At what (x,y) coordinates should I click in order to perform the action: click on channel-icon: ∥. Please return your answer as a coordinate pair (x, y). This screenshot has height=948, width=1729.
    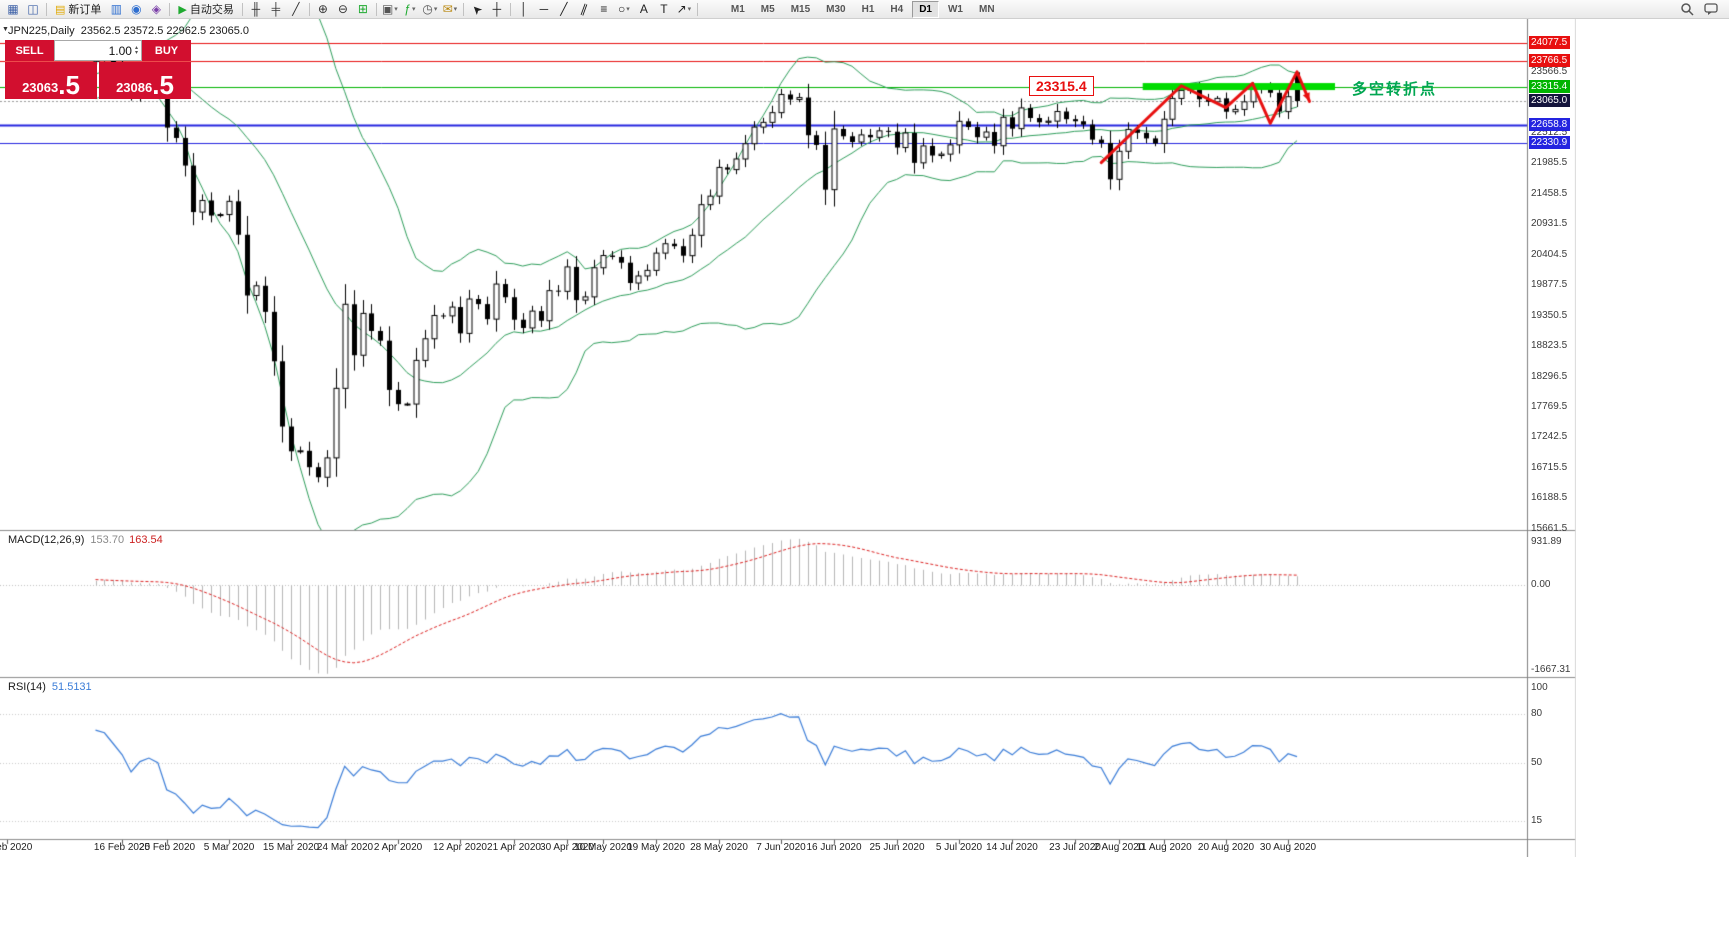
    Looking at the image, I should click on (584, 9).